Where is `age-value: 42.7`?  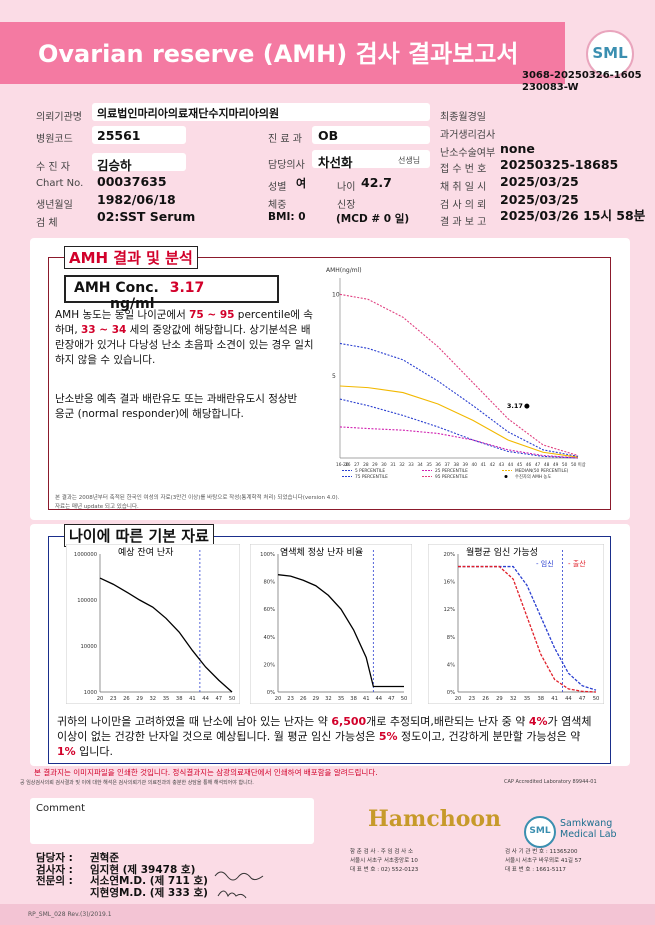 age-value: 42.7 is located at coordinates (376, 182).